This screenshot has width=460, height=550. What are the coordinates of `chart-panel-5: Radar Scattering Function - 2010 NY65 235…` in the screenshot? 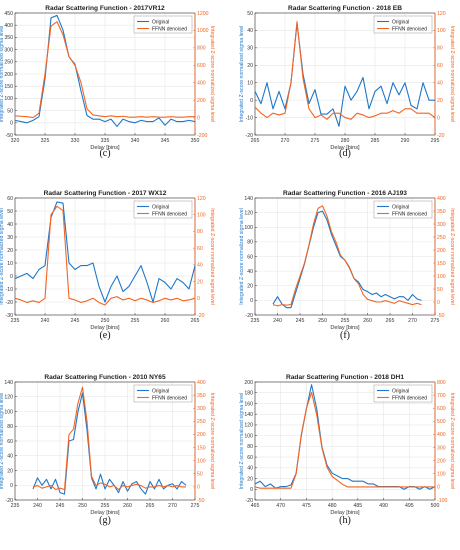 It's located at (107, 450).